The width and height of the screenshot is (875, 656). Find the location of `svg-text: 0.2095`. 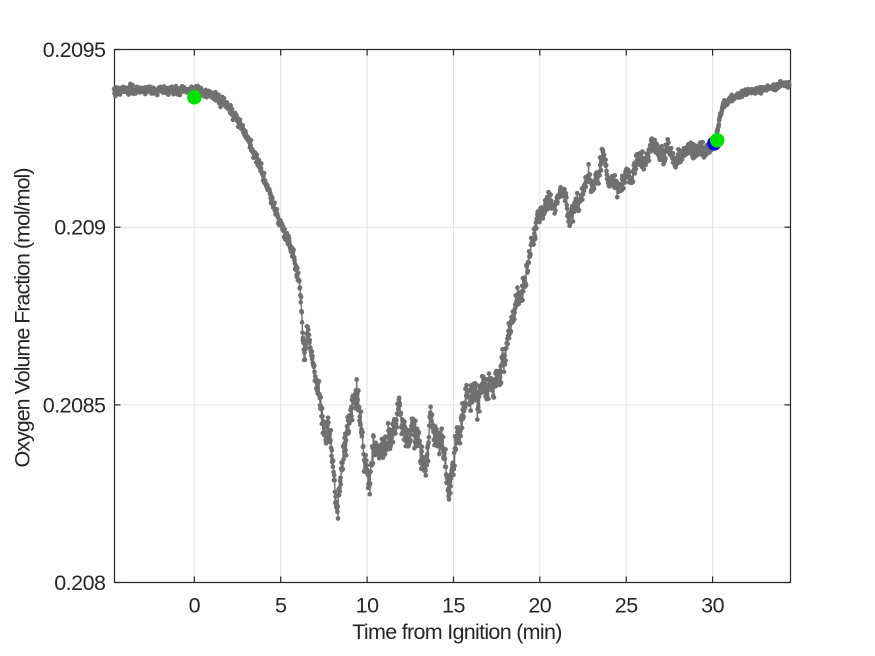

svg-text: 0.2095 is located at coordinates (74, 50).